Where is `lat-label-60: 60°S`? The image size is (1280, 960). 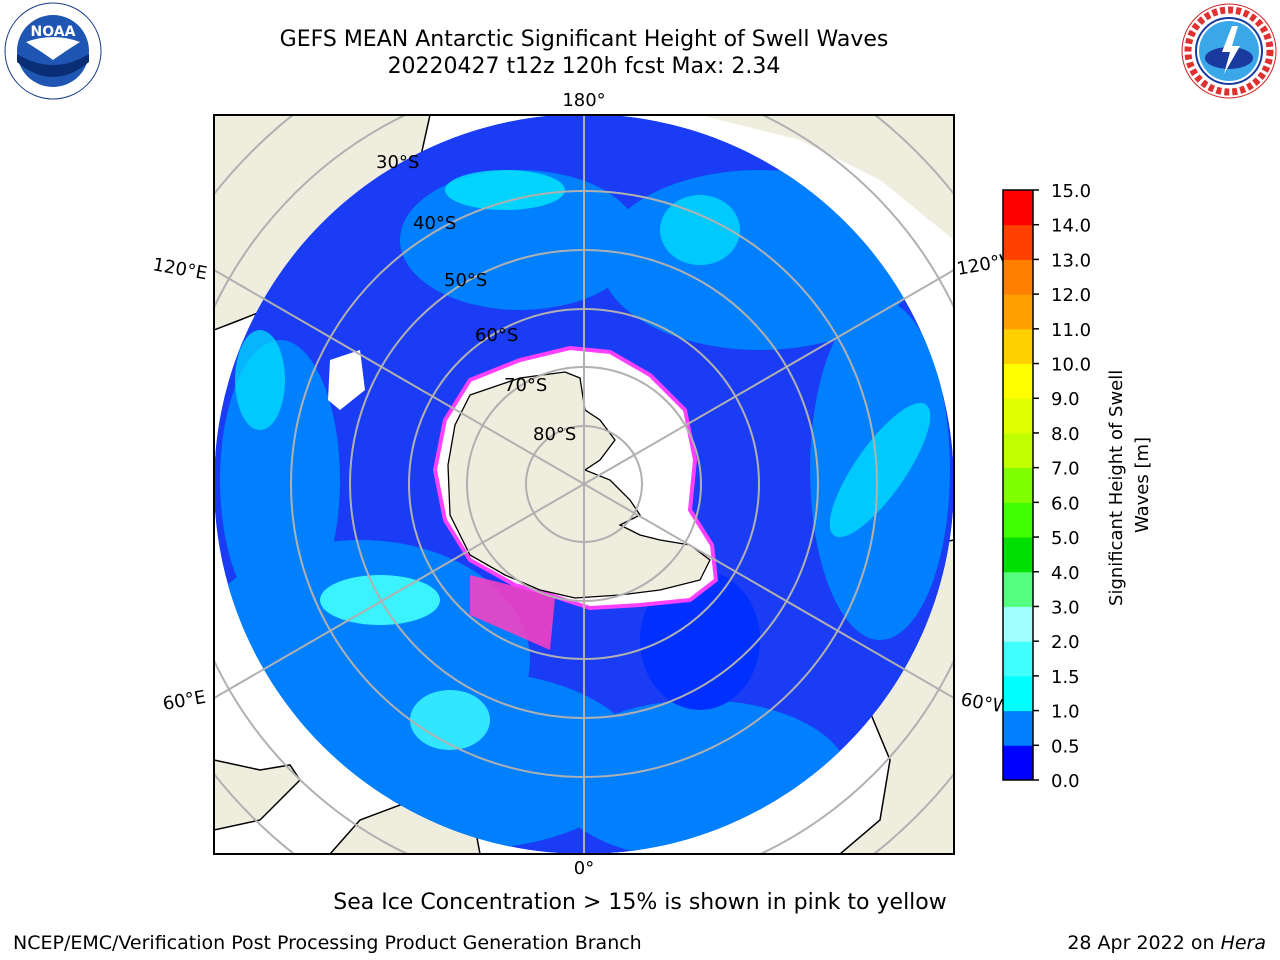
lat-label-60: 60°S is located at coordinates (496, 335).